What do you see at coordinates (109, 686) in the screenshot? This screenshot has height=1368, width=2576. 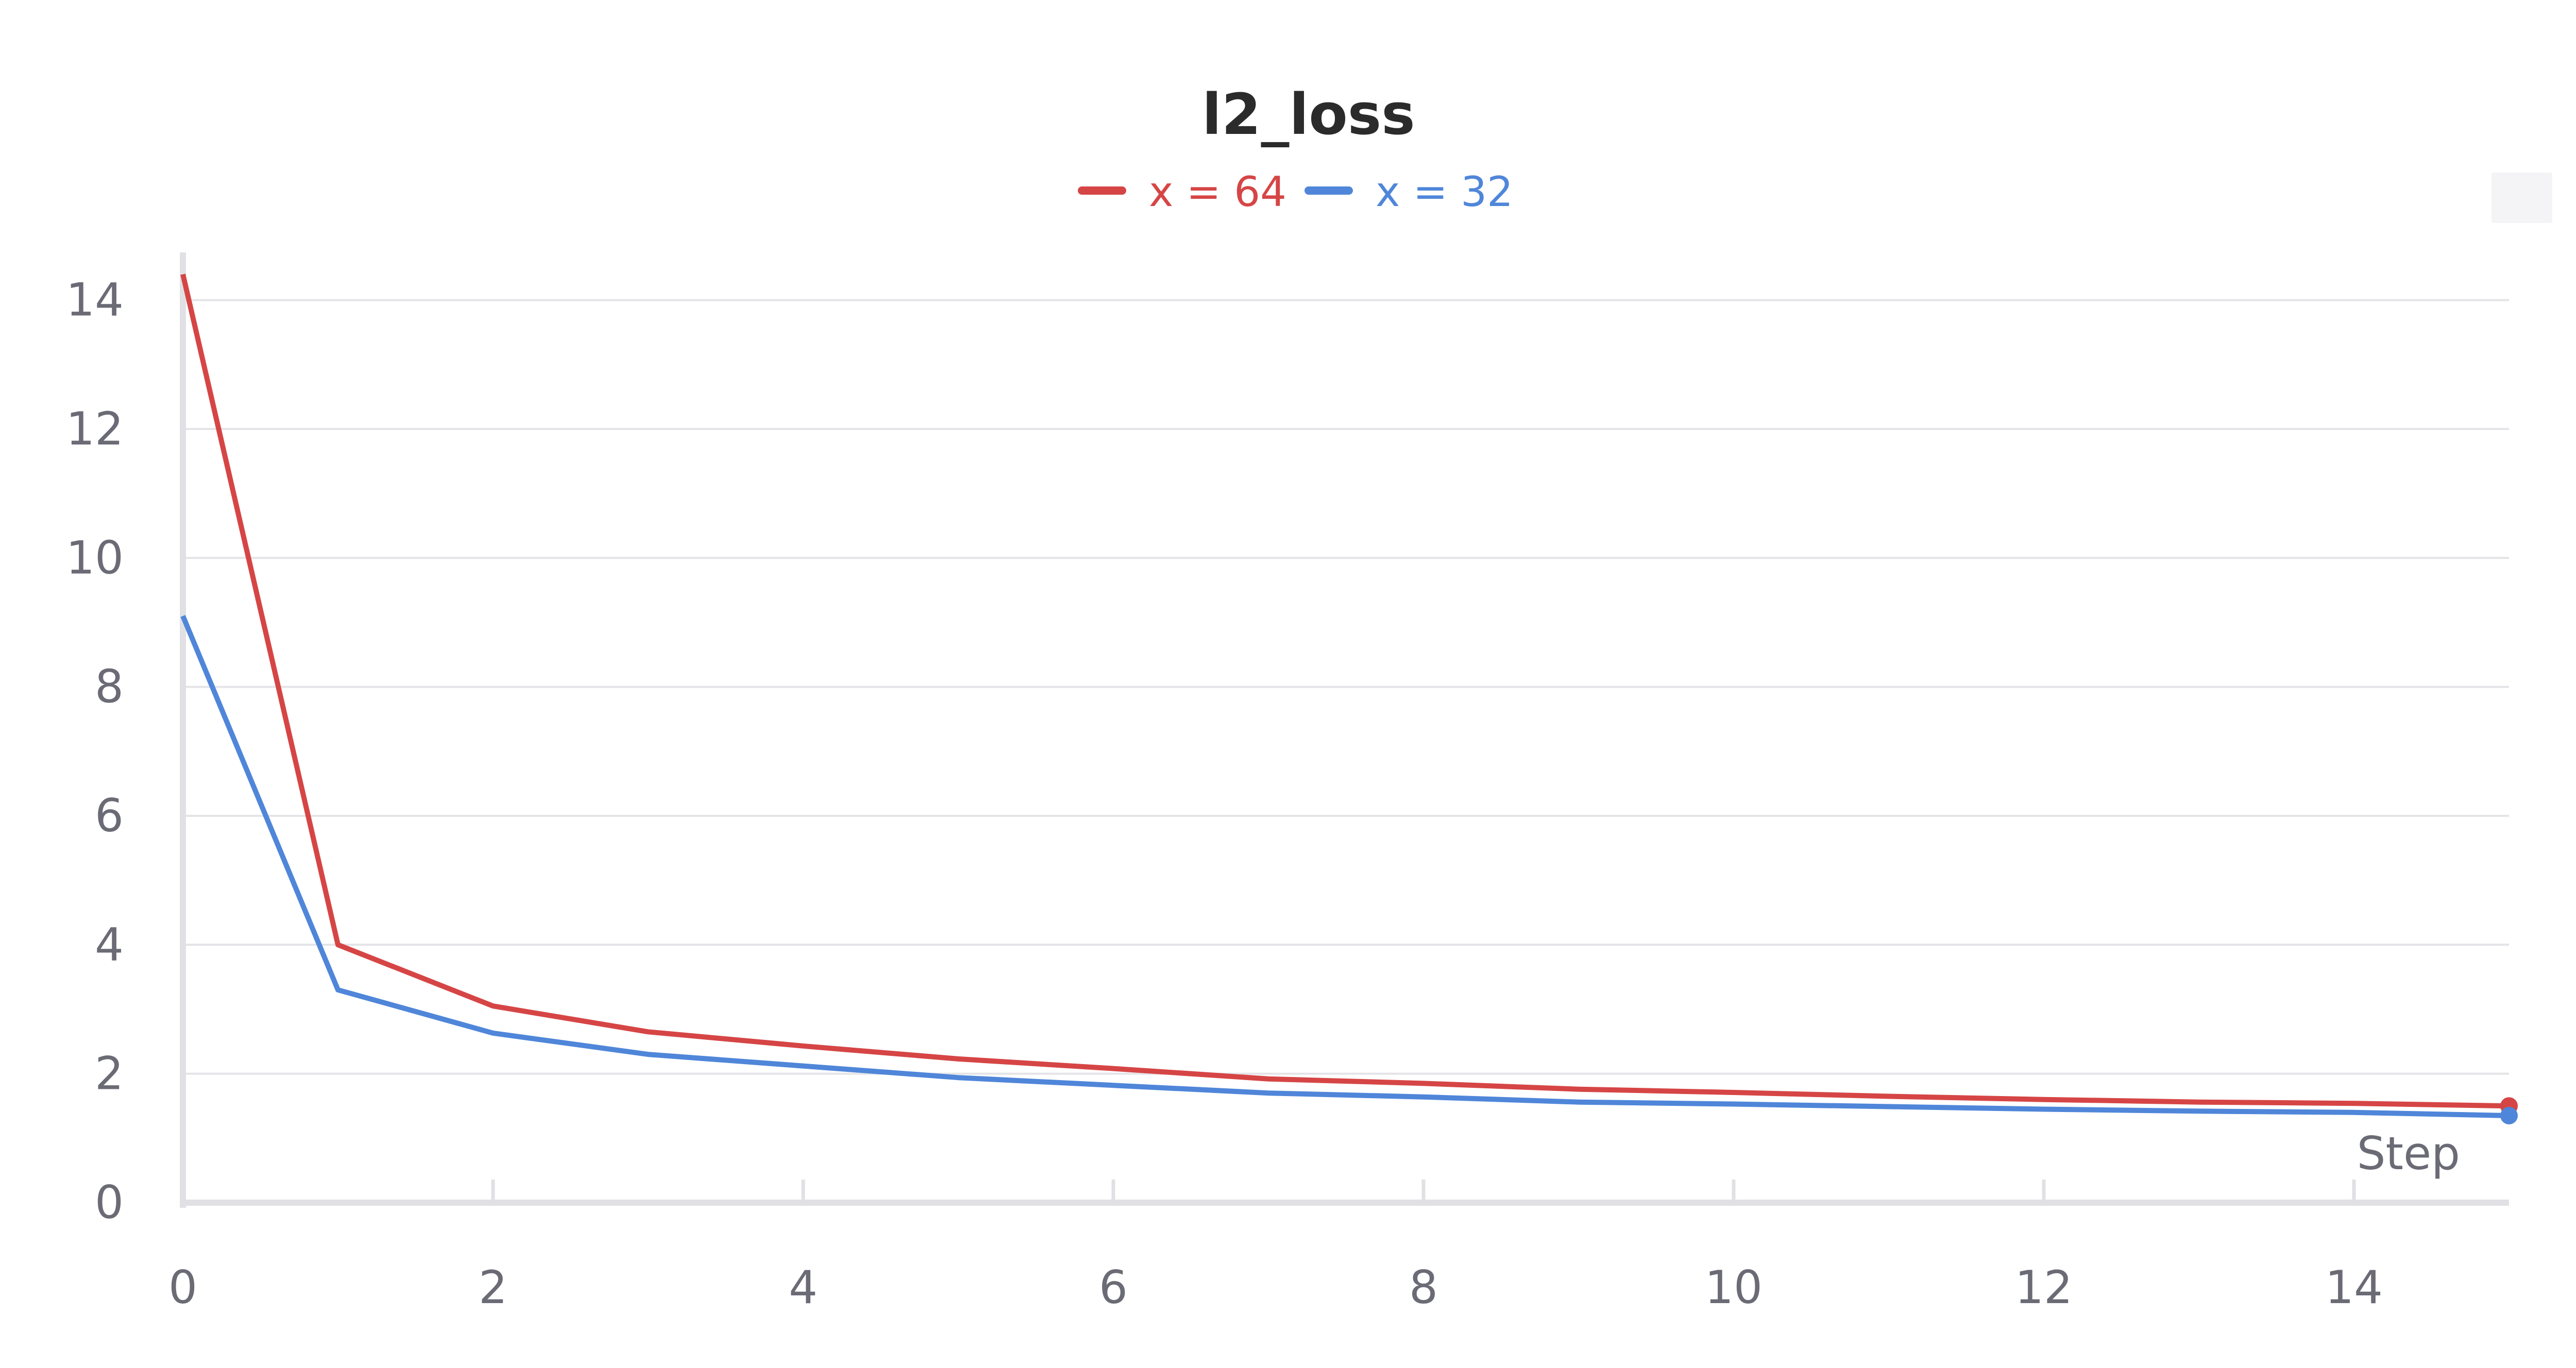 I see `y-tick-label: 8` at bounding box center [109, 686].